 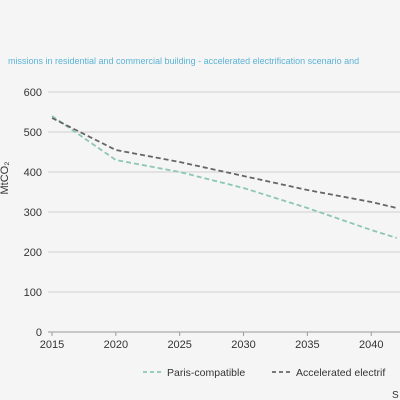 I want to click on x-tick-label: 2015, so click(x=52, y=345).